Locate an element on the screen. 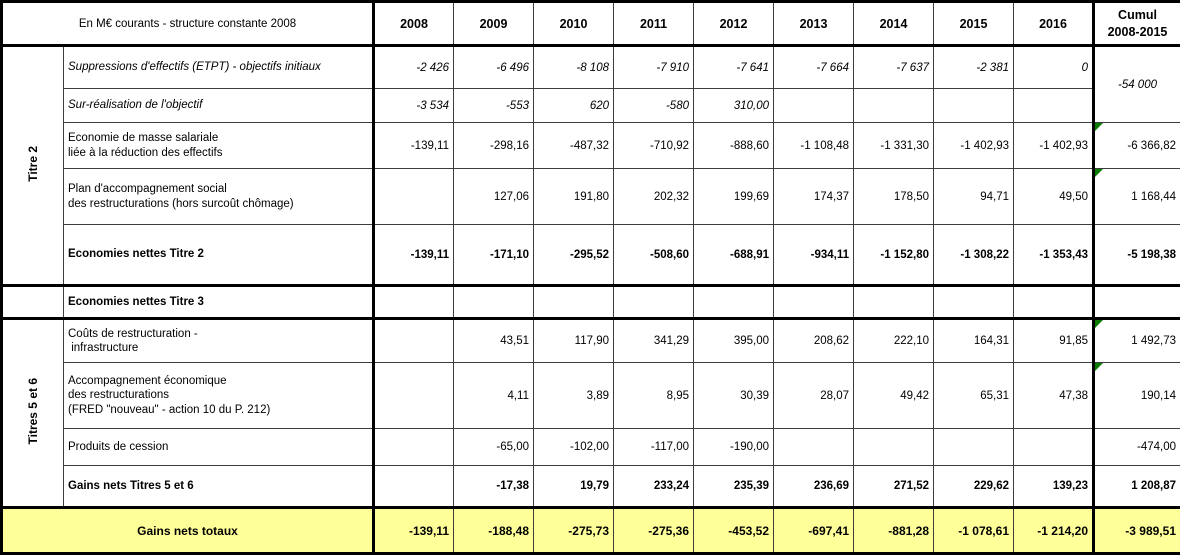 This screenshot has height=559, width=1180. data-cell: 117,90 is located at coordinates (573, 340).